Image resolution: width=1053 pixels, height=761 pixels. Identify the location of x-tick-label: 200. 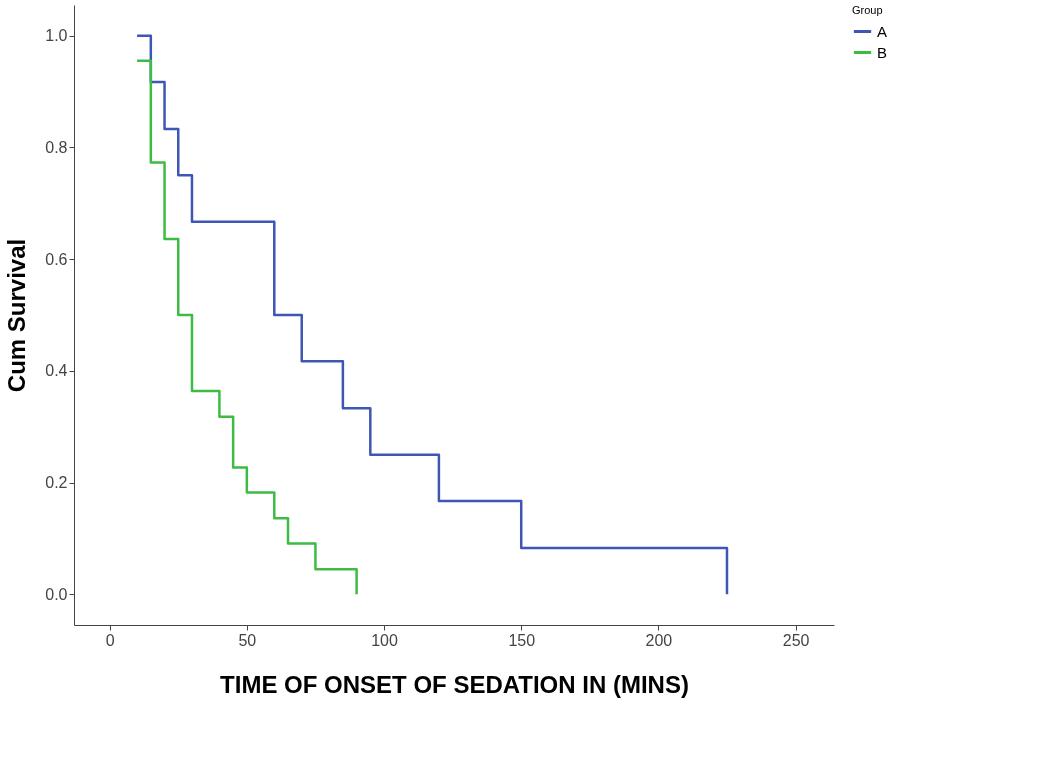
(659, 640).